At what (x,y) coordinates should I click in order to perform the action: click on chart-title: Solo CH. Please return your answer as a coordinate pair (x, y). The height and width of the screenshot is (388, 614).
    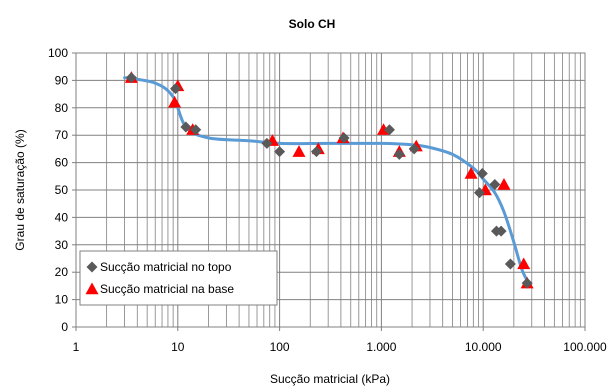
    Looking at the image, I should click on (312, 24).